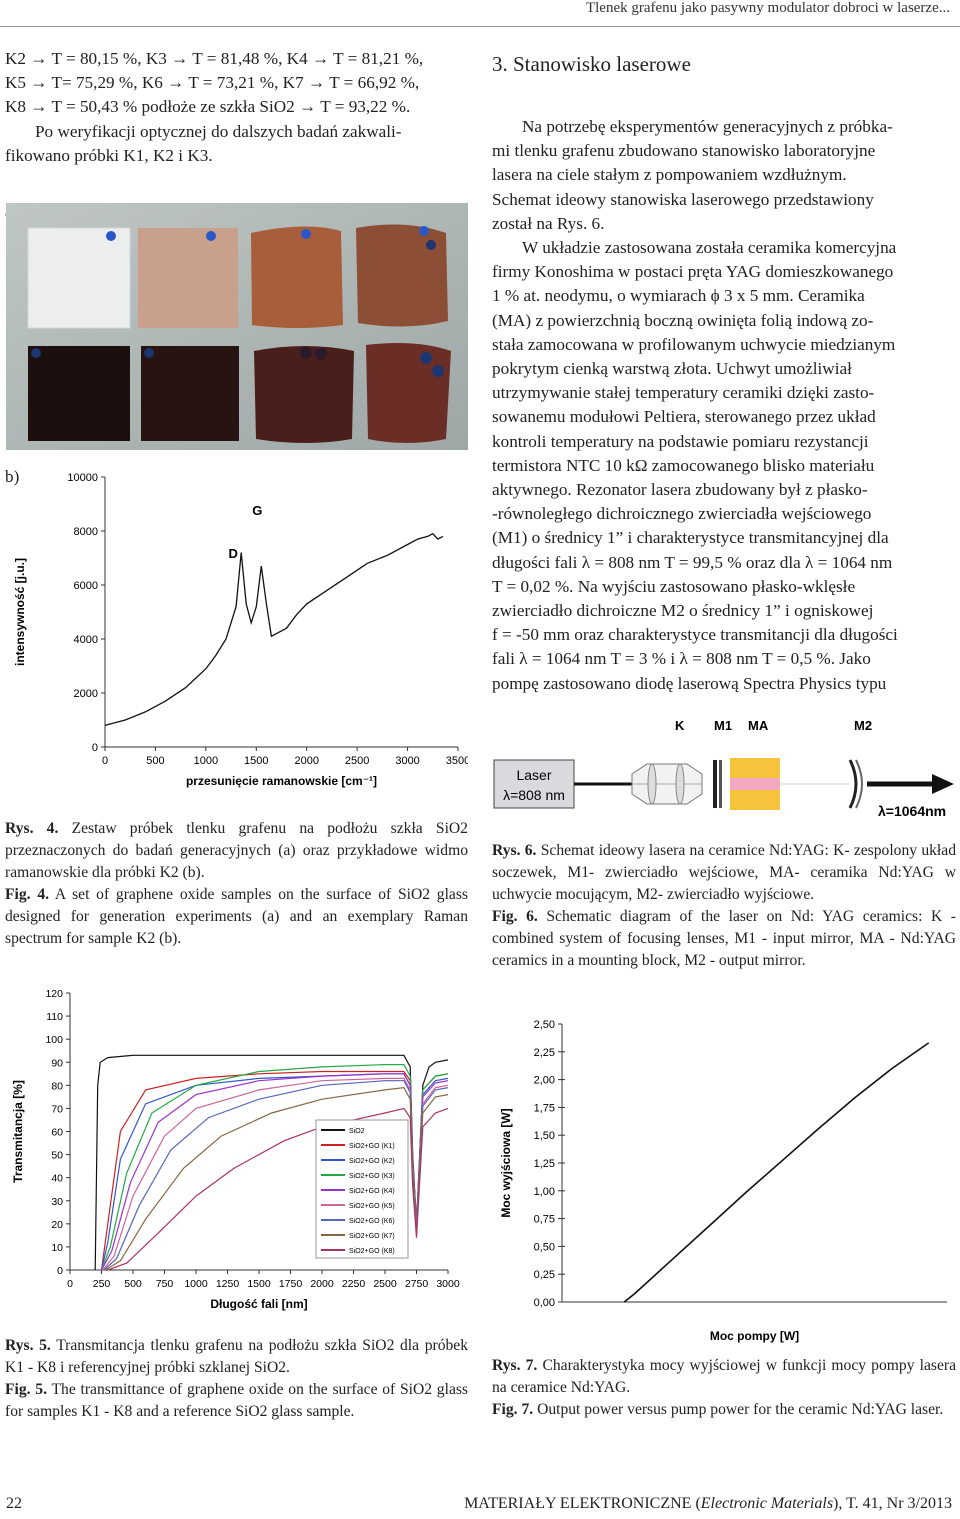  I want to click on legend-entry: SiO2+GO (K5), so click(372, 1206).